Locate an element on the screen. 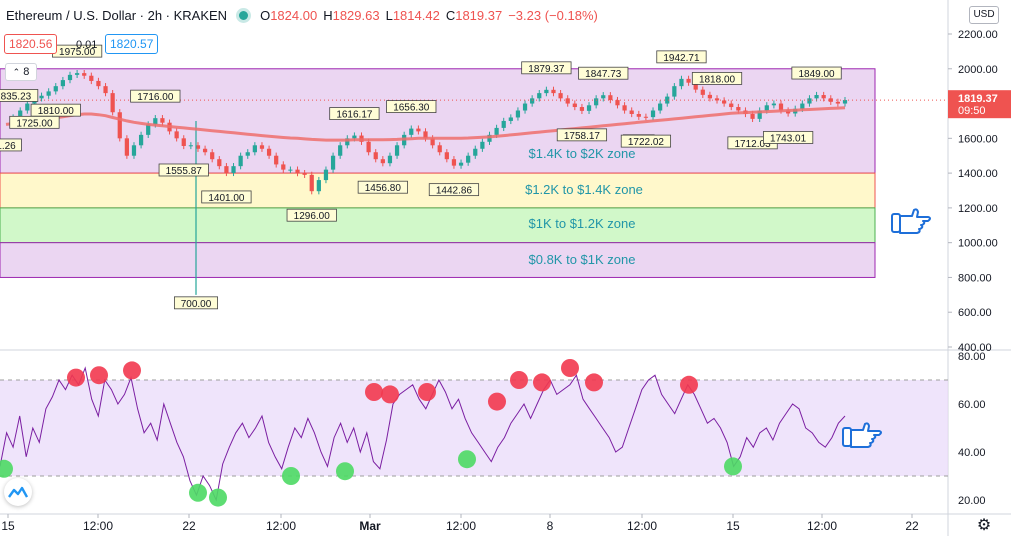 Image resolution: width=1011 pixels, height=536 pixels. sell-price-button: 1820.56 is located at coordinates (31, 44).